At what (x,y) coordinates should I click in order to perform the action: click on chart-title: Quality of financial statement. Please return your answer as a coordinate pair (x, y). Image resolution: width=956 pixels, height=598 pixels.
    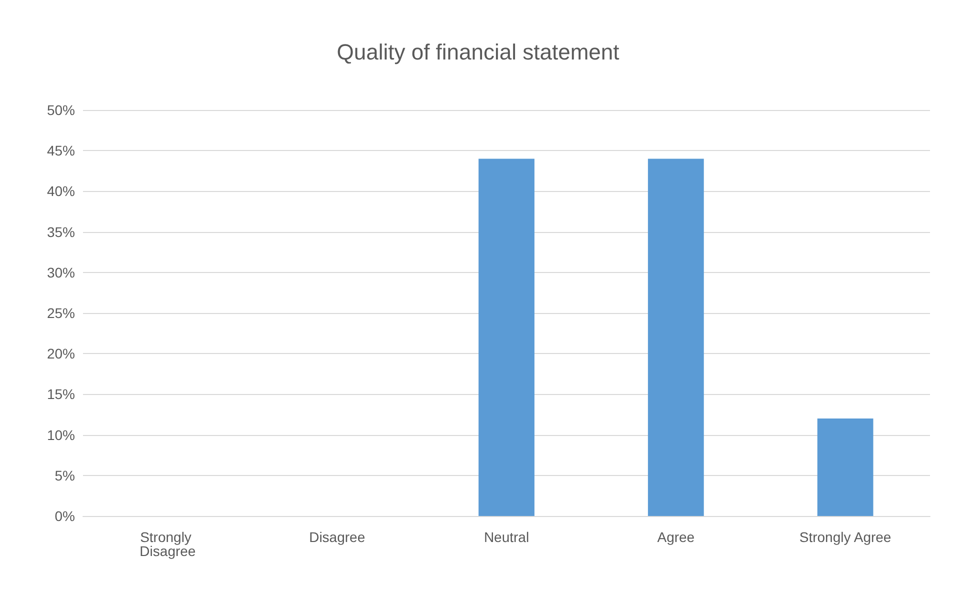
    Looking at the image, I should click on (478, 52).